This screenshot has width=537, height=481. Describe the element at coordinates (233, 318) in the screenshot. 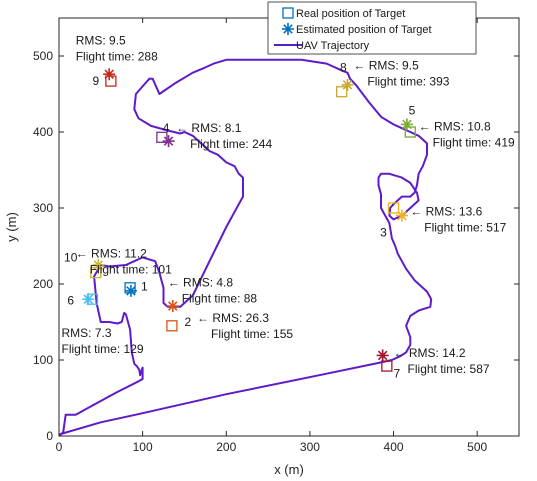

I see `rms-label-2: ← RMS: 26.3` at that location.